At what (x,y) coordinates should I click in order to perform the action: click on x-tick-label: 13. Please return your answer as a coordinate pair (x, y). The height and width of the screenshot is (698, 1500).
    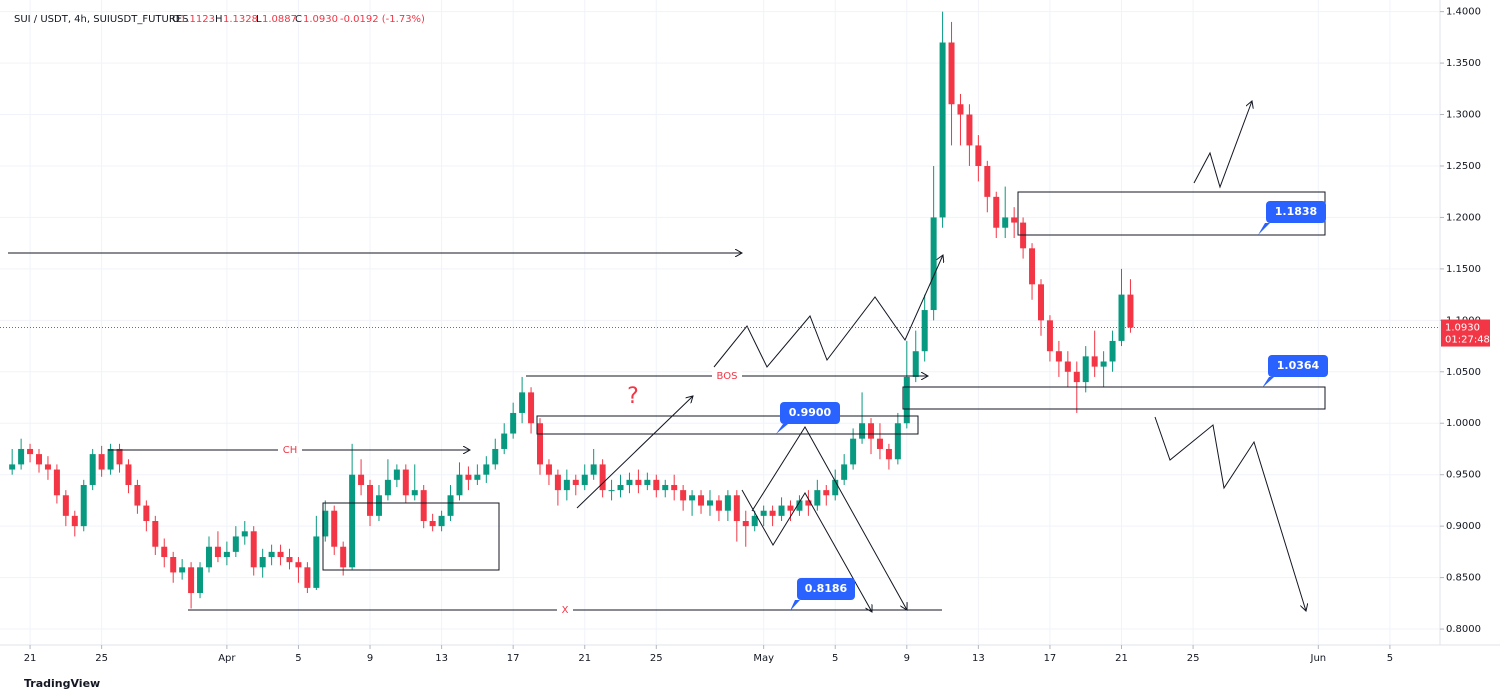
    Looking at the image, I should click on (978, 658).